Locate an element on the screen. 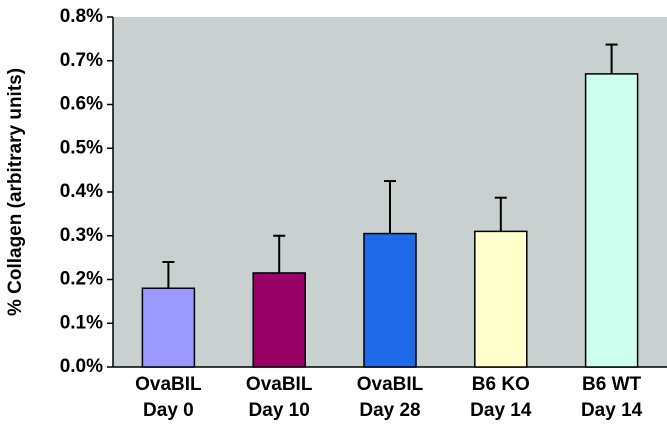 Image resolution: width=667 pixels, height=434 pixels. y-tick-label: 0.5% is located at coordinates (81, 147).